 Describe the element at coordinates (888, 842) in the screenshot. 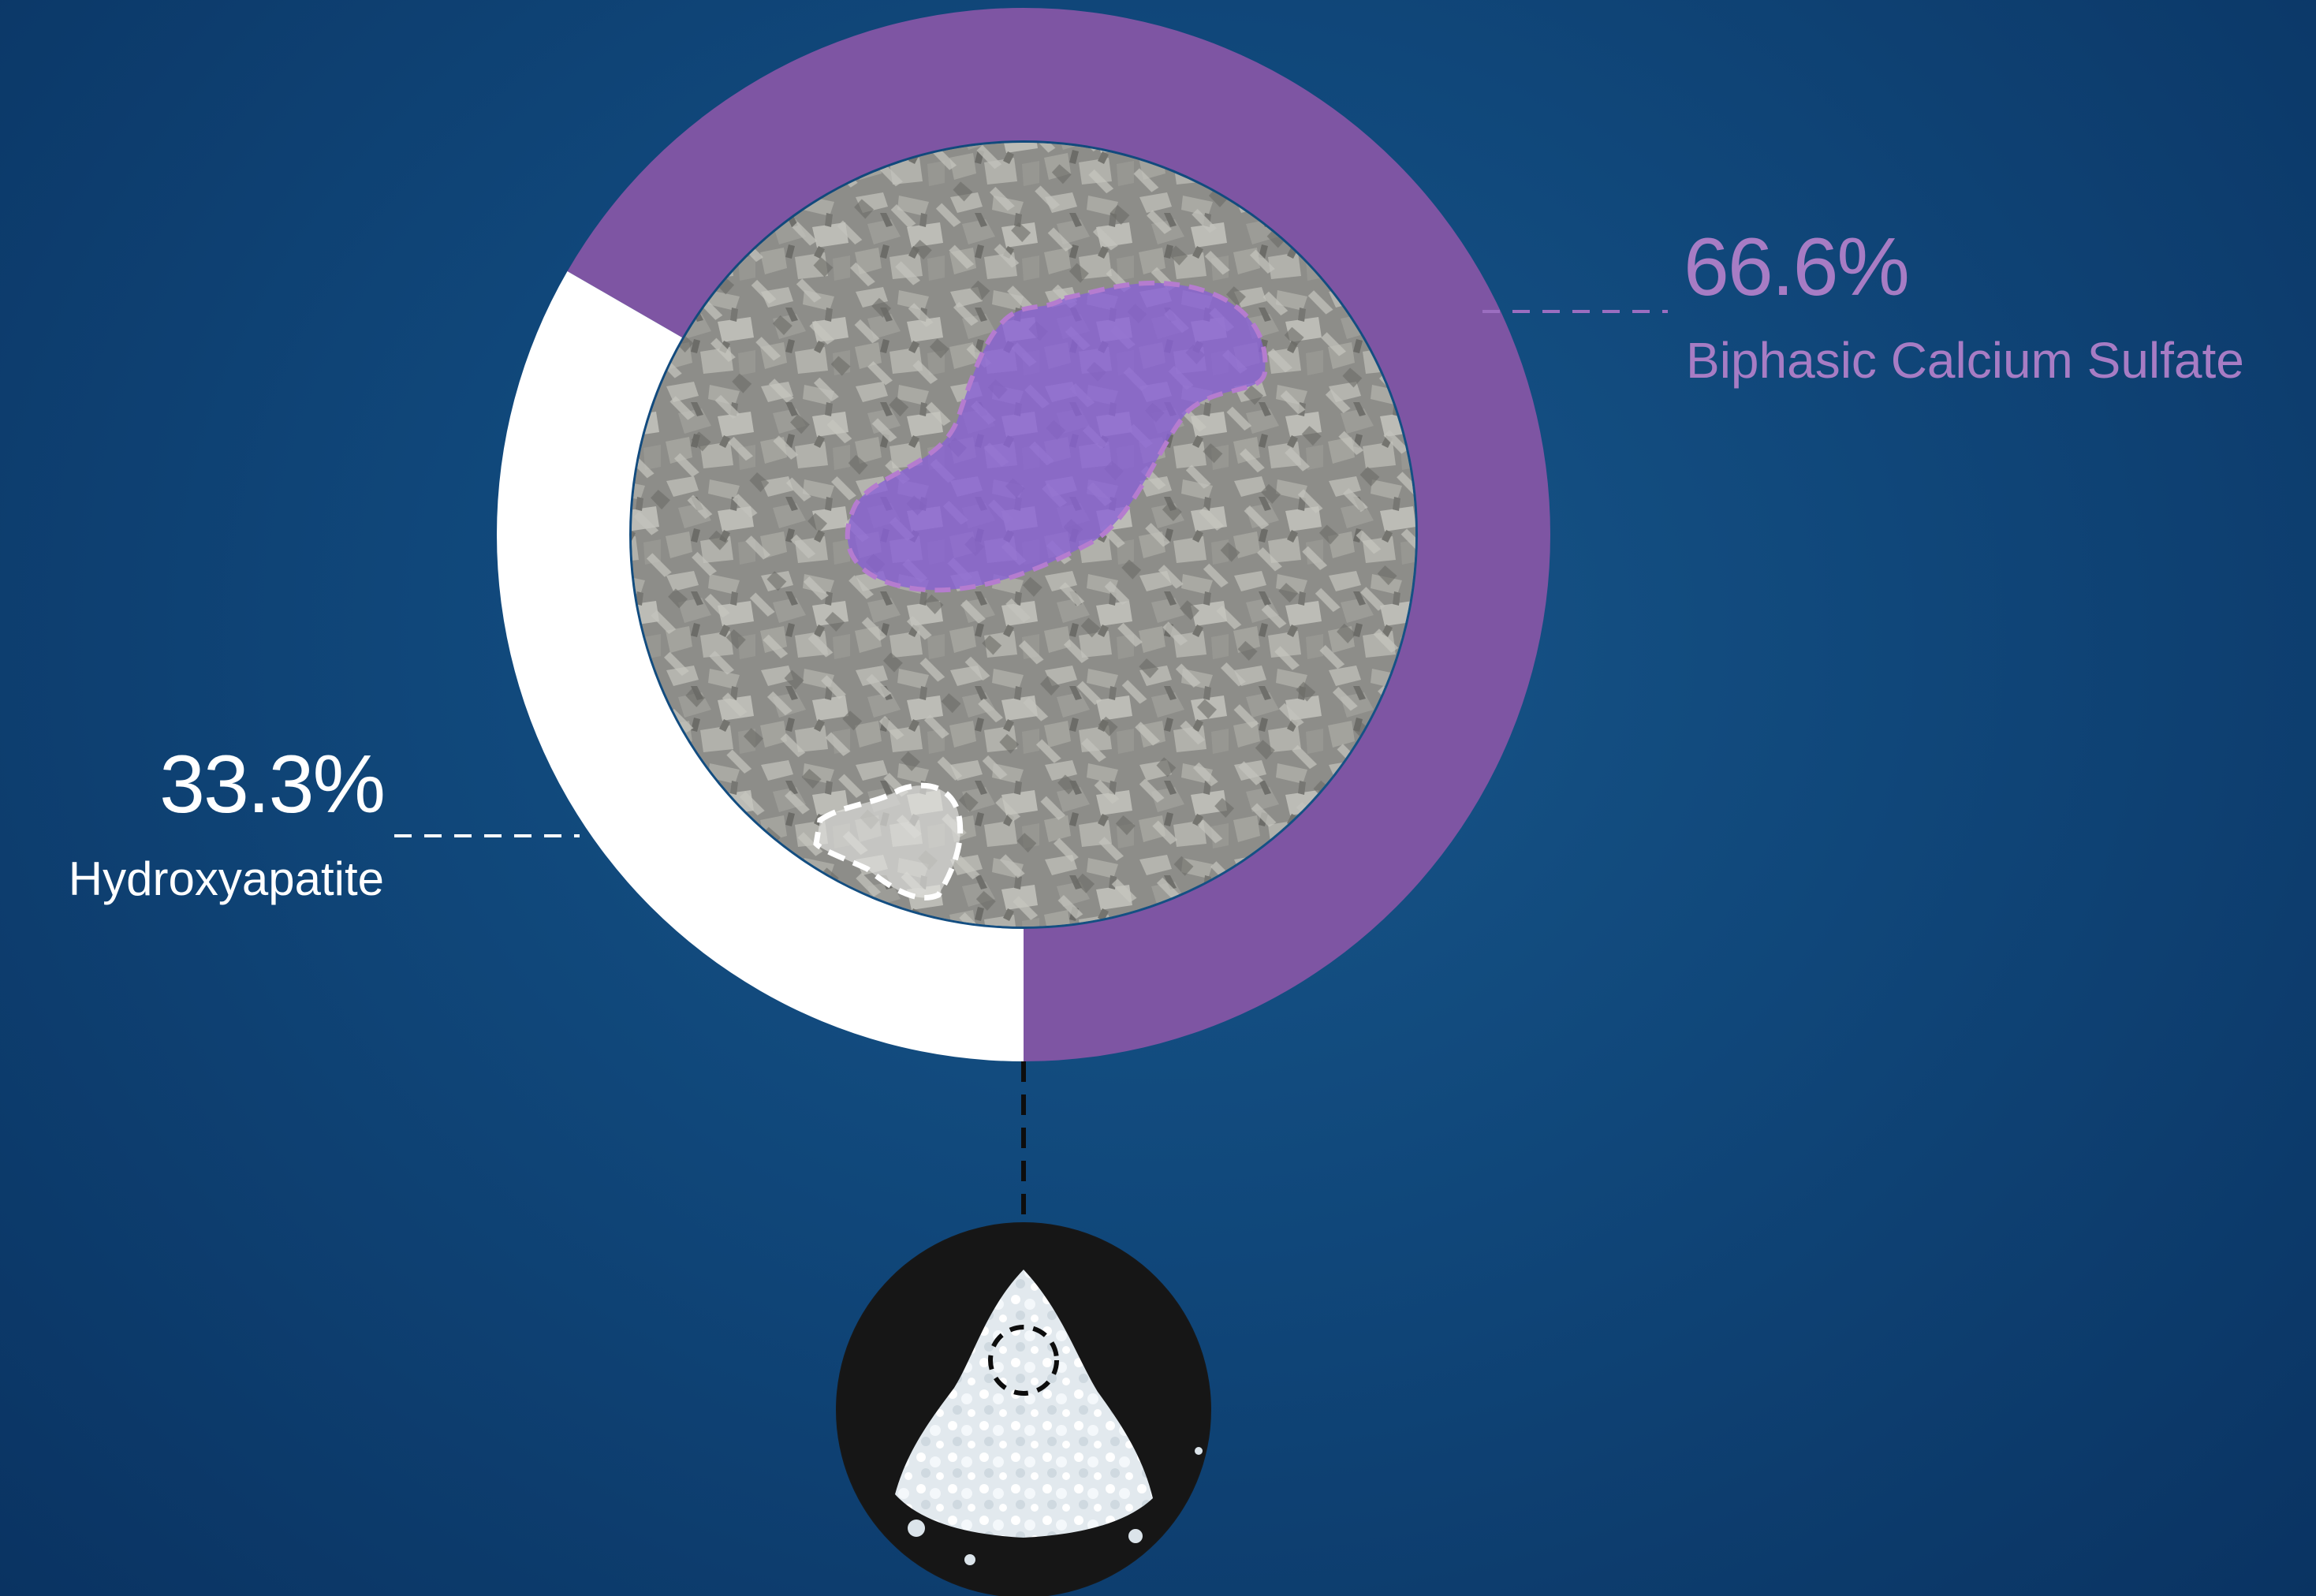

I see `hydroxyapatite-region` at that location.